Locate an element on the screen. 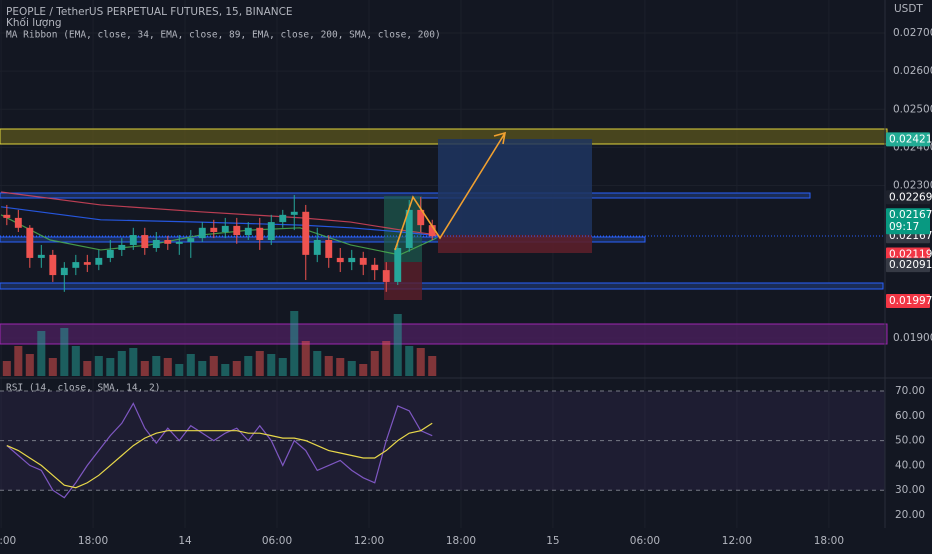 The height and width of the screenshot is (554, 932). price-label: 0.02421 is located at coordinates (910, 139).